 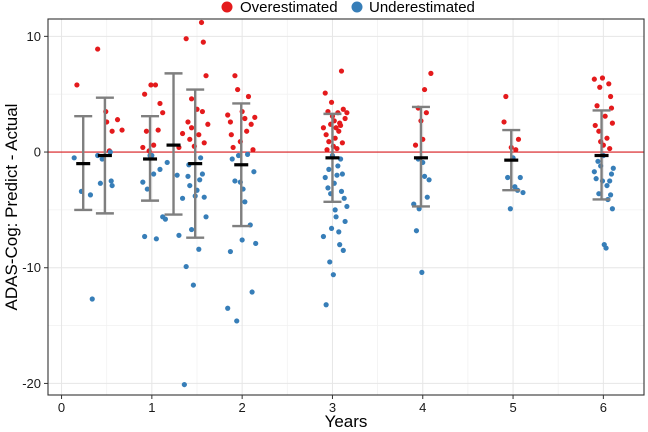 What do you see at coordinates (332, 407) in the screenshot?
I see `x-tick-label: 3` at bounding box center [332, 407].